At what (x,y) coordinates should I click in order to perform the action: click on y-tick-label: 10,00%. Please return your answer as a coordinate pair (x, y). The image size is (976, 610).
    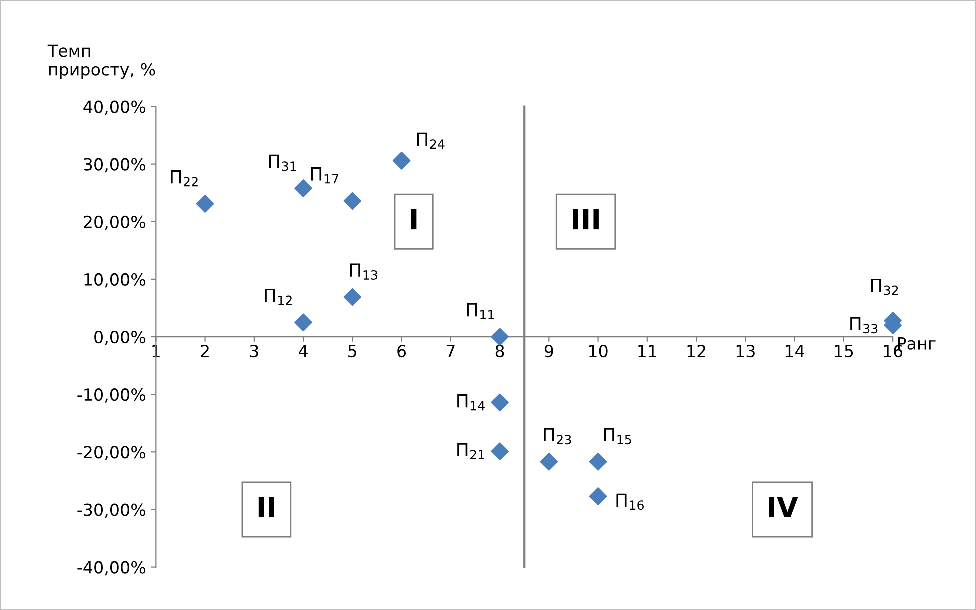
    Looking at the image, I should click on (115, 280).